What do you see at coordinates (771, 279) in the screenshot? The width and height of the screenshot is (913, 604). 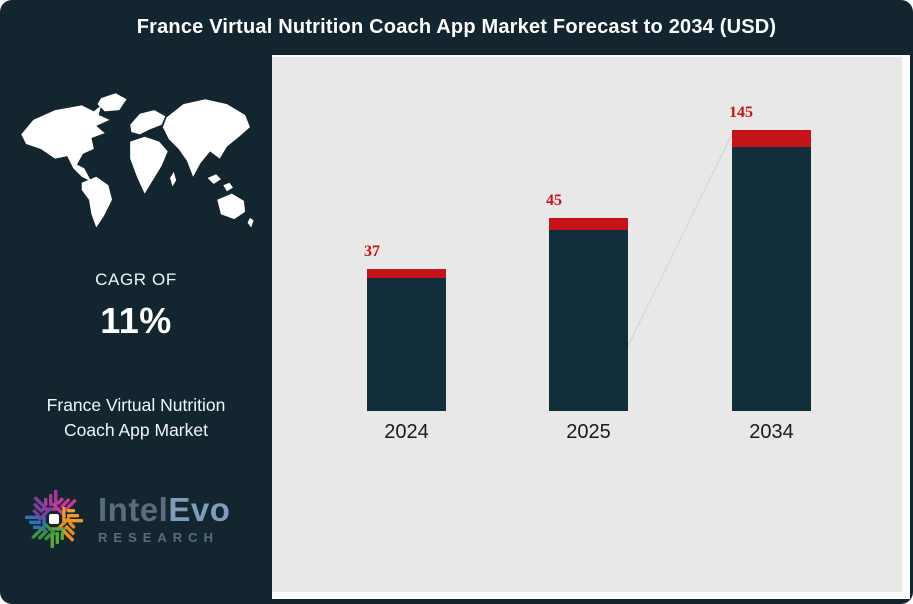 I see `bar-2034` at bounding box center [771, 279].